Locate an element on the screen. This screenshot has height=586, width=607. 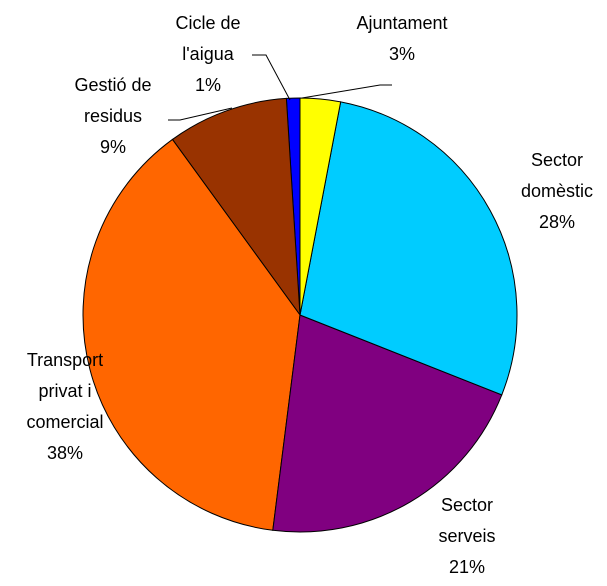
slice-label: Gestió de residus 9% is located at coordinates (113, 116).